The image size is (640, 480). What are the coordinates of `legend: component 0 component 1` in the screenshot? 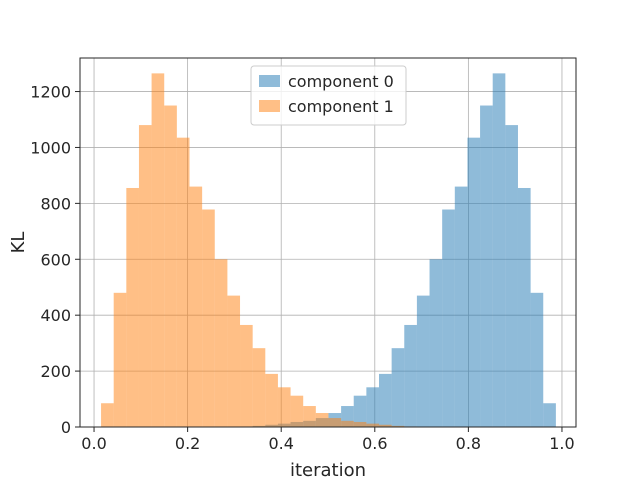 It's located at (328, 95).